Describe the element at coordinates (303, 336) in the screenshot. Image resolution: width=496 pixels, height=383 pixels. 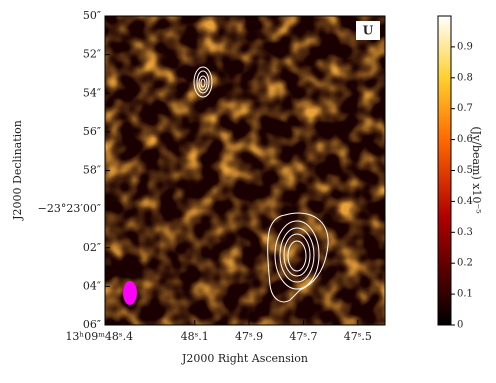
I see `x-tick-label: 47ˢ.7` at that location.